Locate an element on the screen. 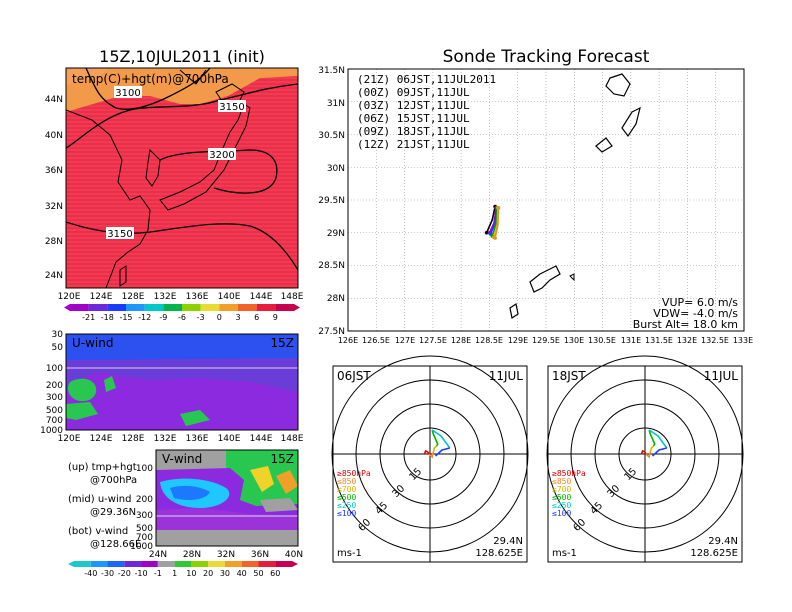  v-wind-label: V-wind is located at coordinates (182, 459).